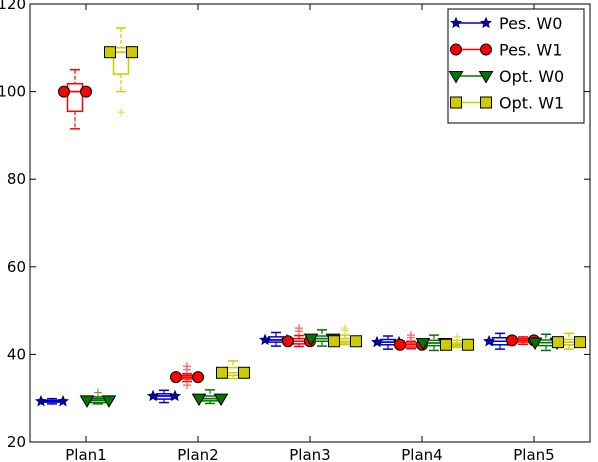 Image resolution: width=598 pixels, height=462 pixels. Describe the element at coordinates (197, 454) in the screenshot. I see `x-tick-label: Plan2` at that location.